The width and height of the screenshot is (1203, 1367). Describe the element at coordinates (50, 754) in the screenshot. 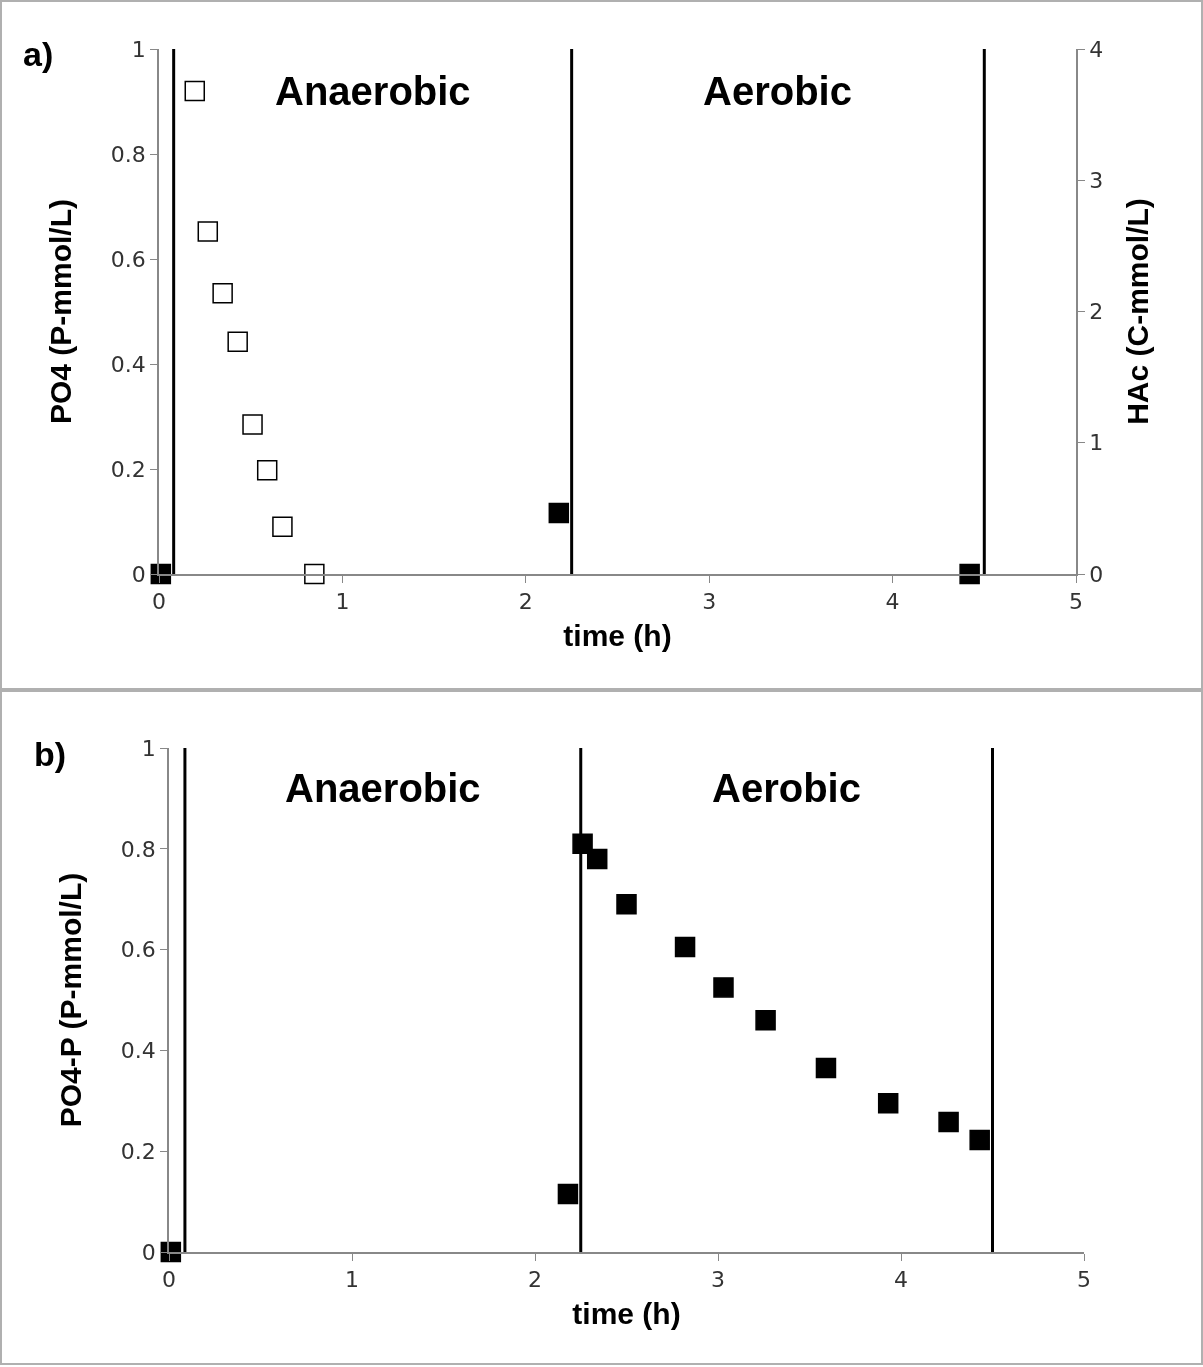

I see `chart-title: b)` at that location.